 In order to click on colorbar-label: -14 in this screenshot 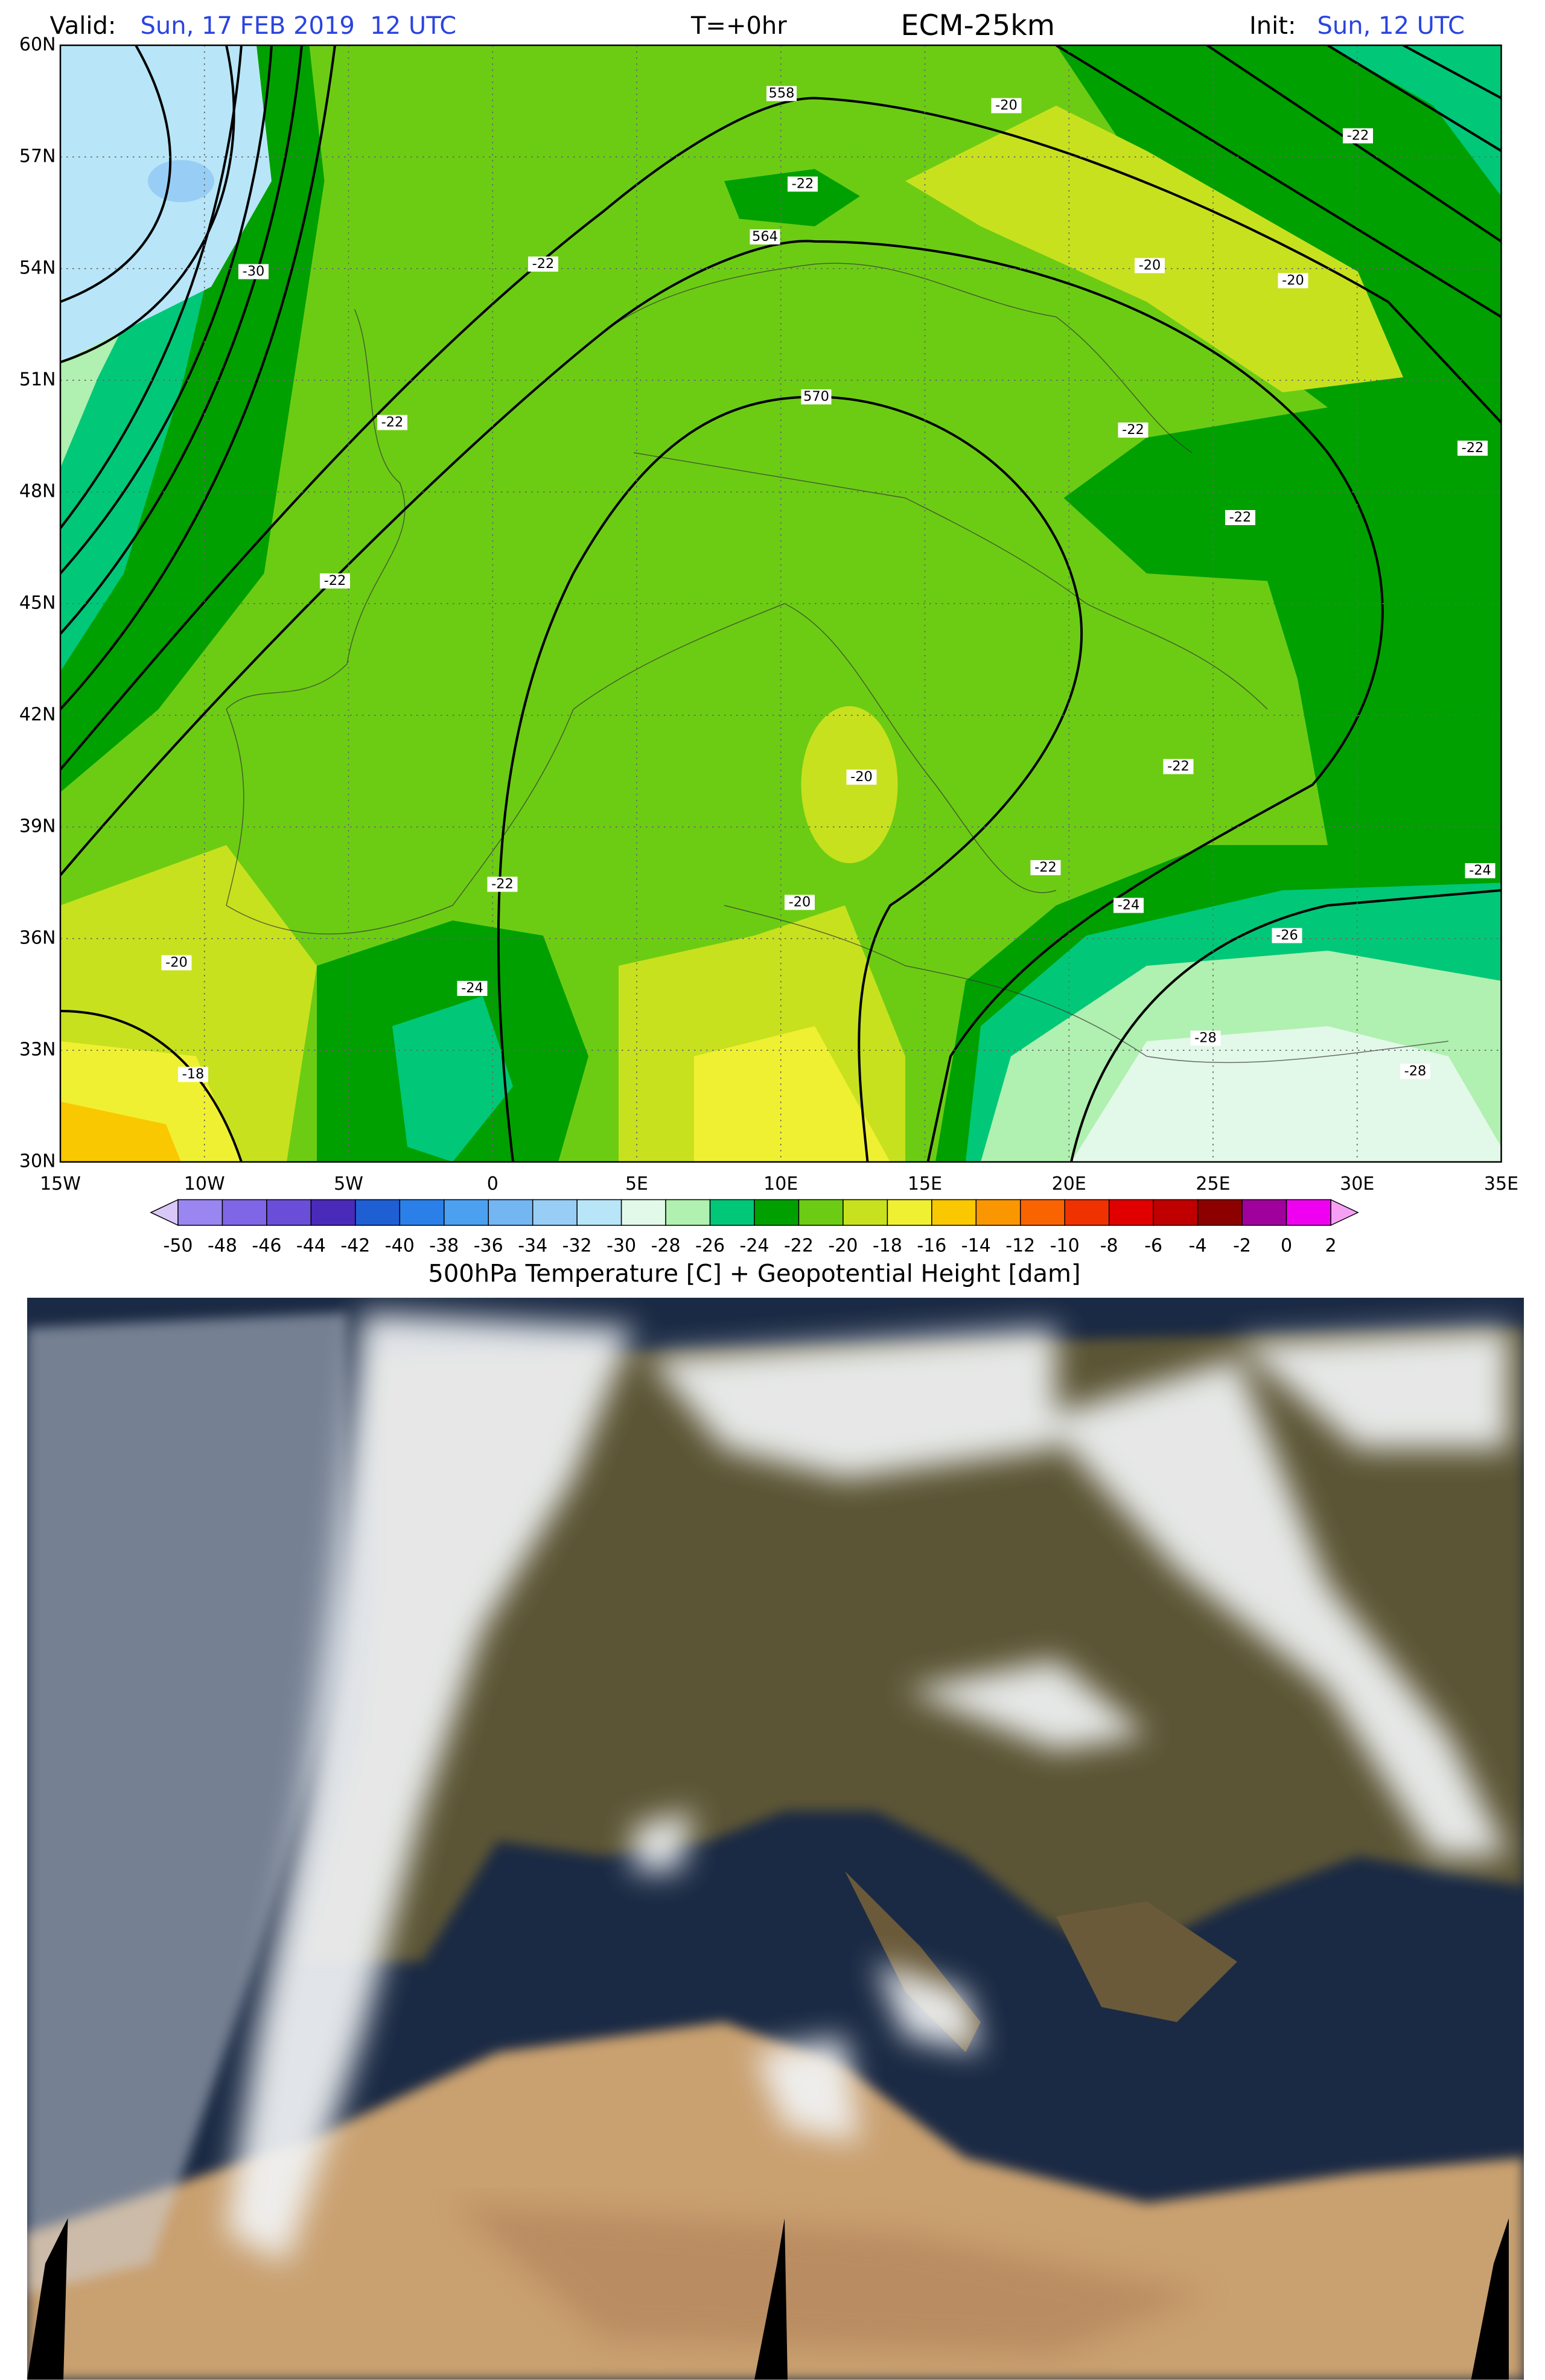, I will do `click(976, 1246)`.